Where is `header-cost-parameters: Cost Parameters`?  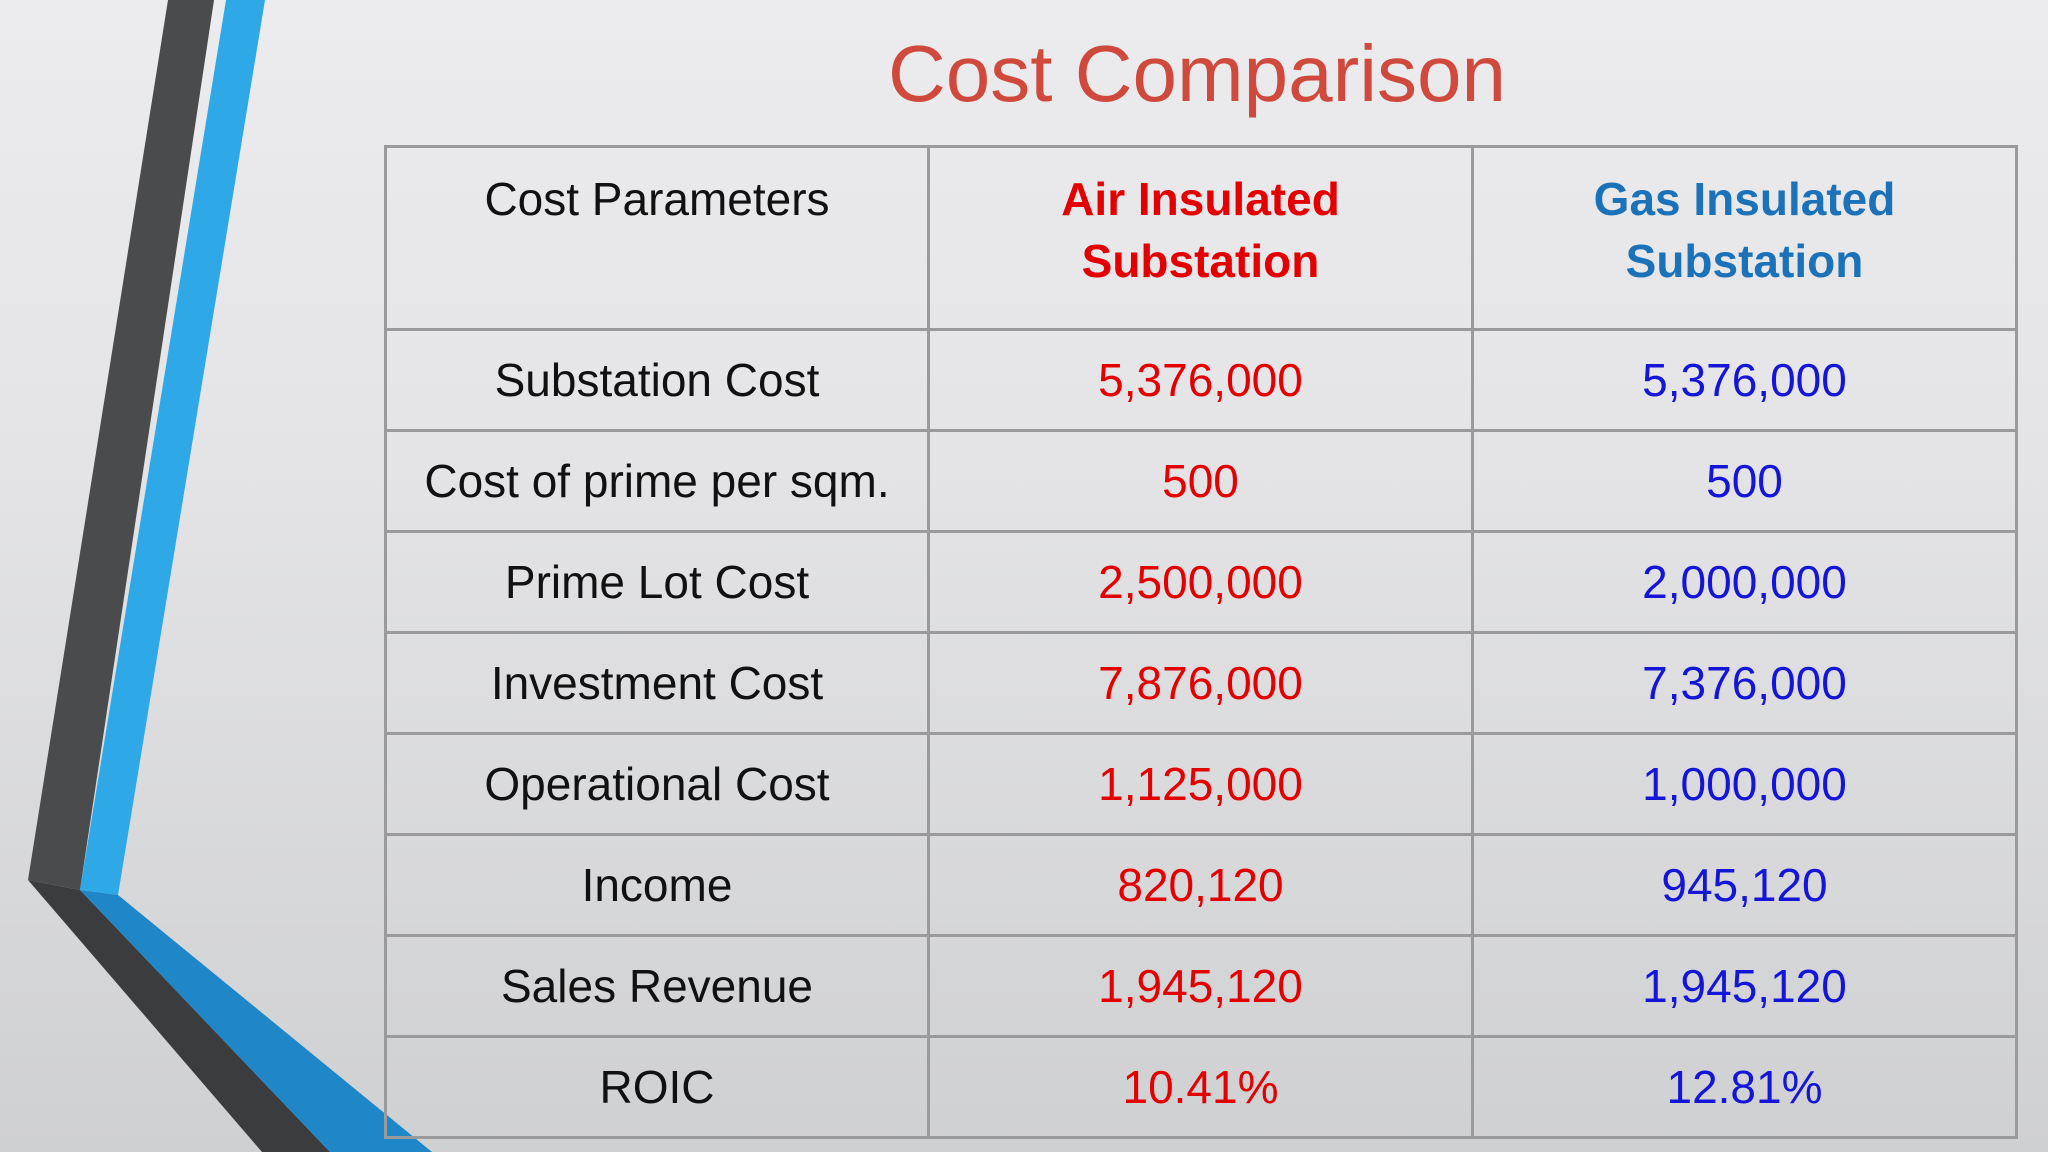 header-cost-parameters: Cost Parameters is located at coordinates (657, 238).